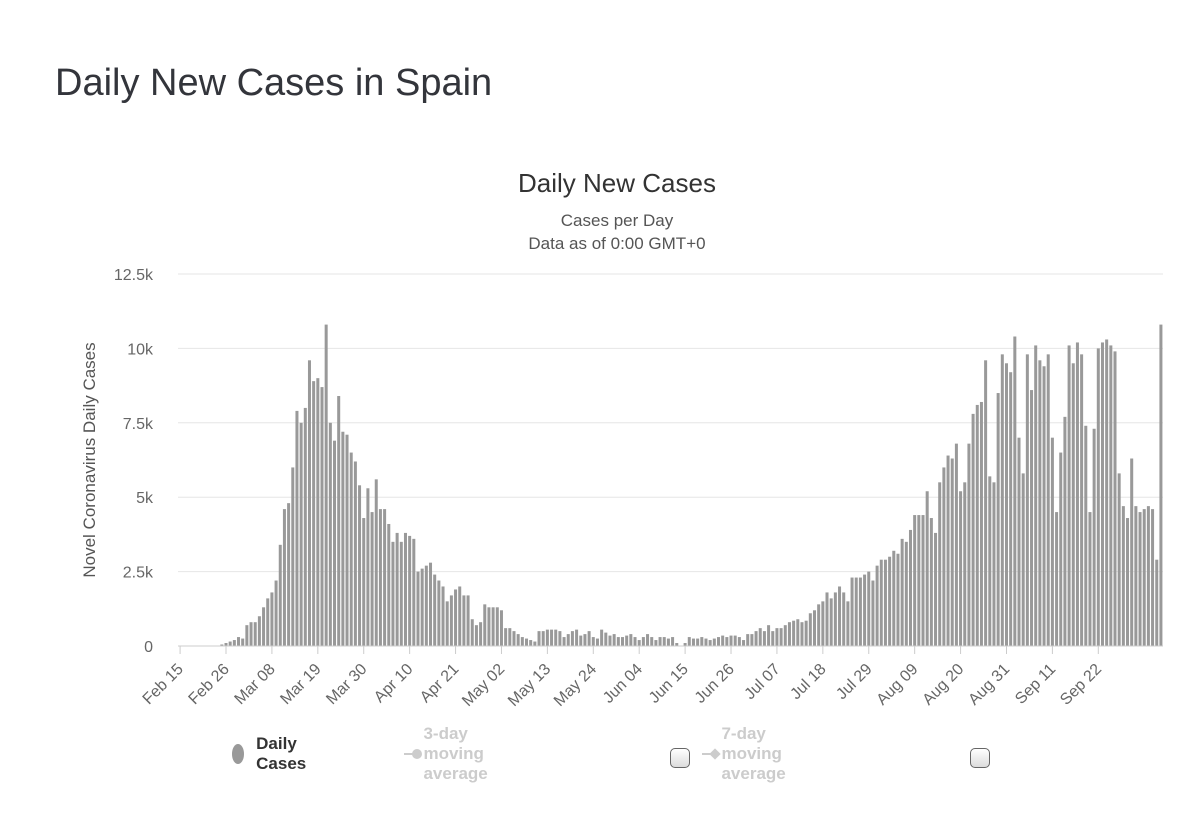 The height and width of the screenshot is (816, 1200). I want to click on 7-day-average-checkbox, so click(980, 758).